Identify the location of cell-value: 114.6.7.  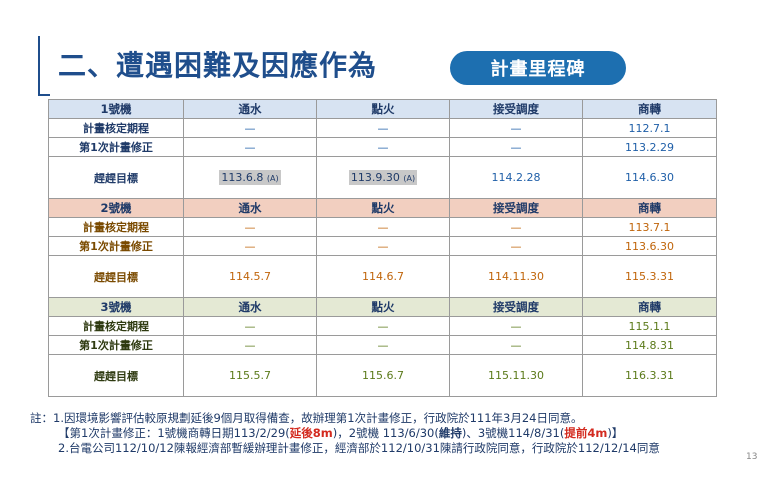
(383, 276).